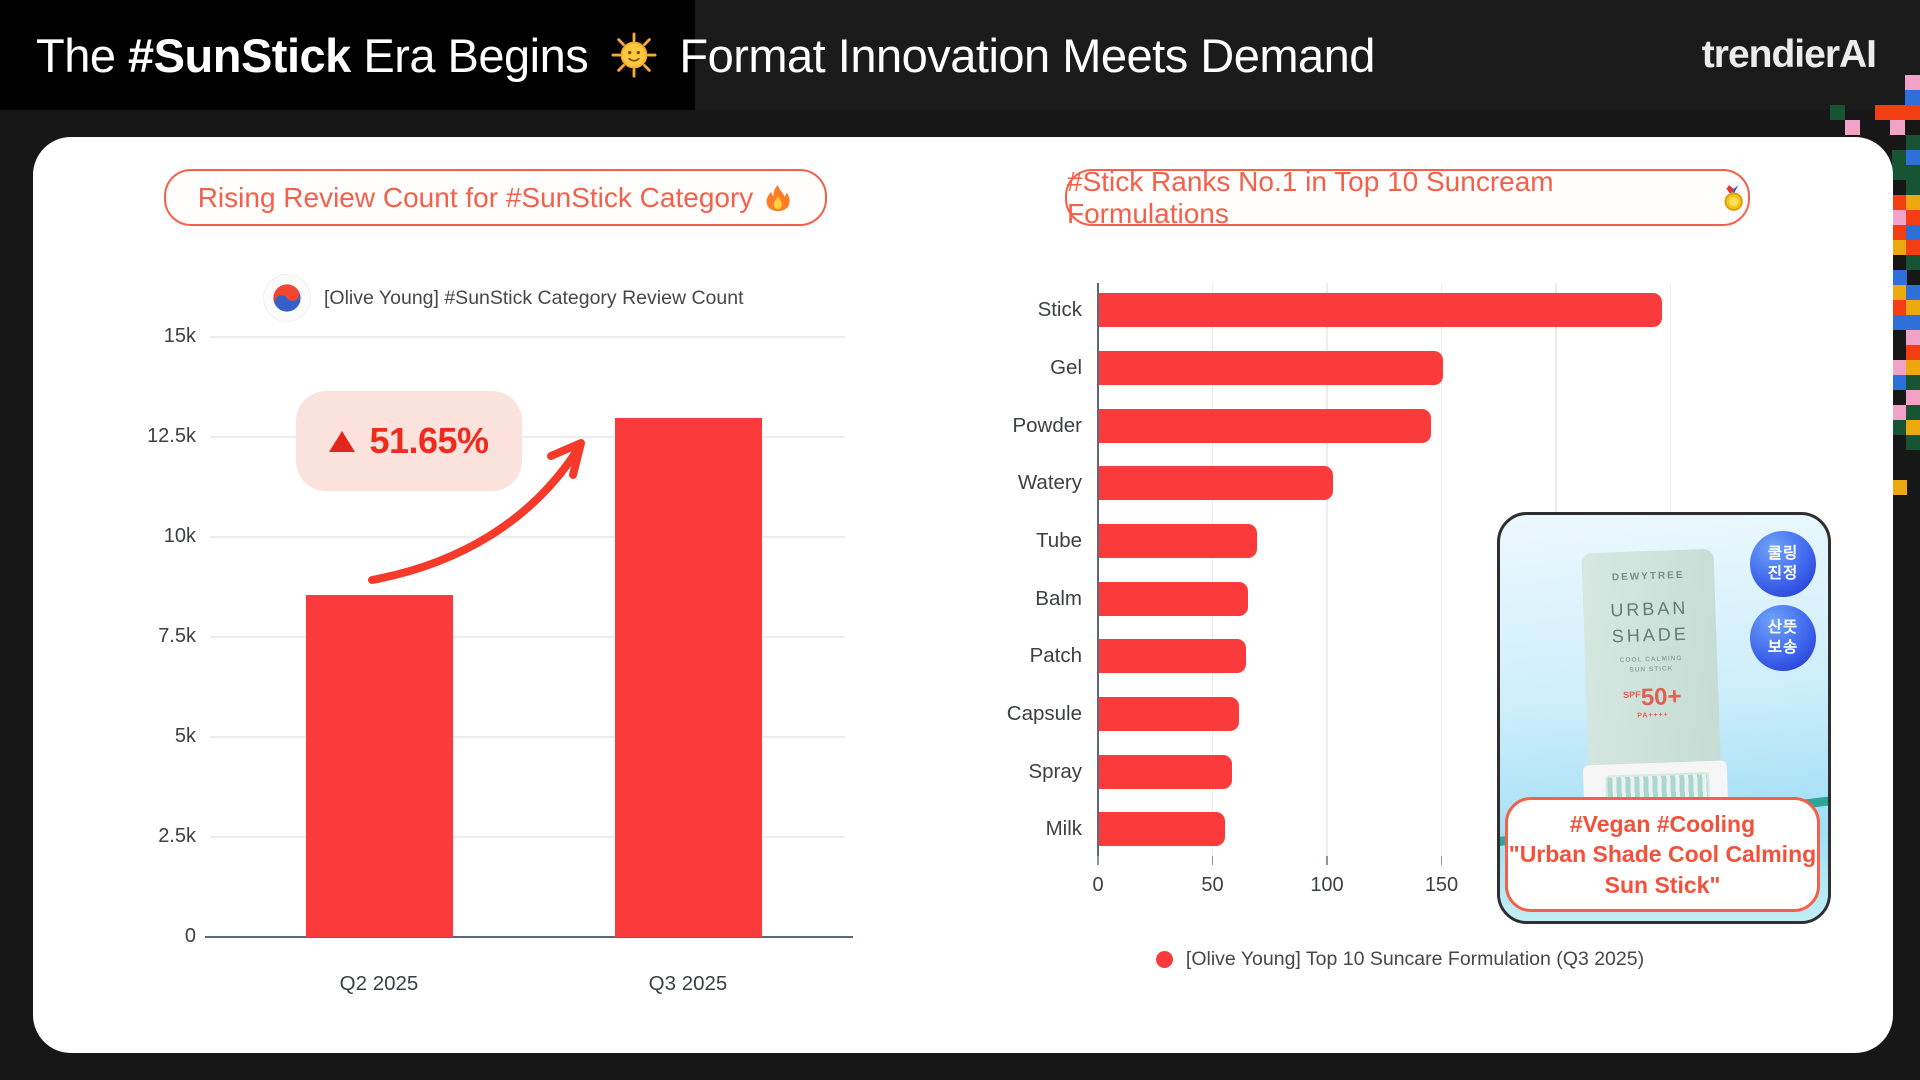 Image resolution: width=1920 pixels, height=1080 pixels. Describe the element at coordinates (177, 836) in the screenshot. I see `left-ytick-label: 2.5k` at that location.